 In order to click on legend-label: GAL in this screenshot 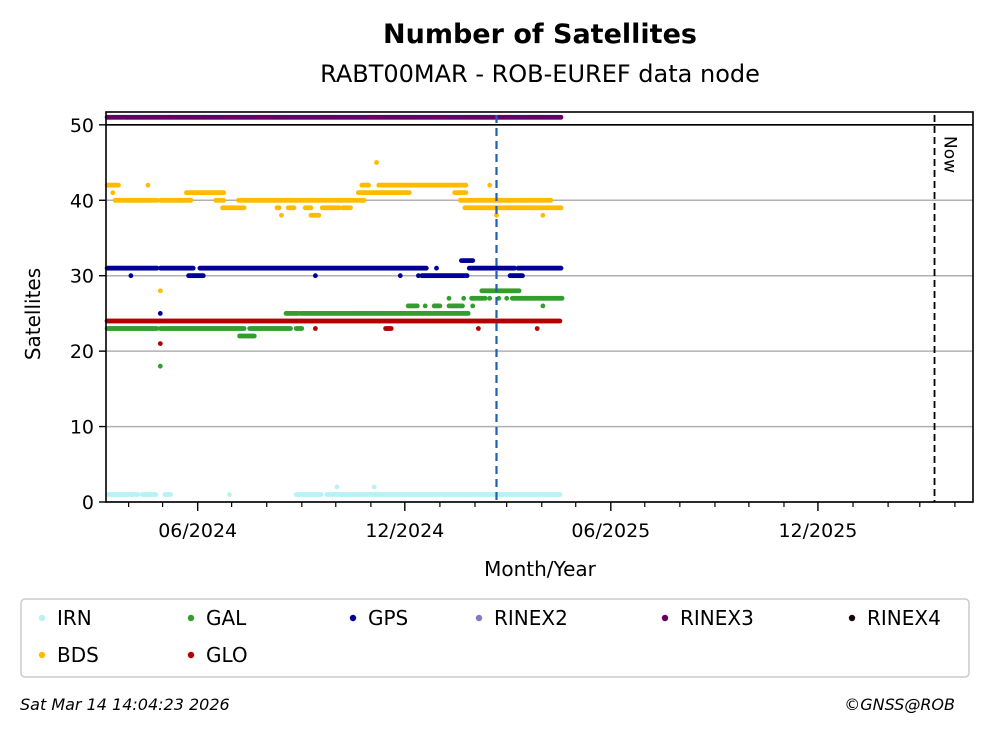, I will do `click(226, 618)`.